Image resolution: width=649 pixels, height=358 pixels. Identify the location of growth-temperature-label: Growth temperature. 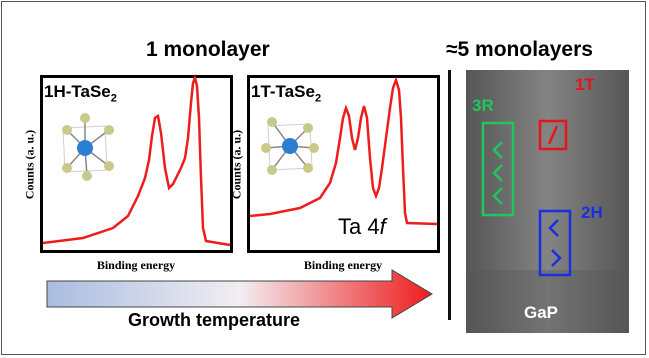
(214, 320).